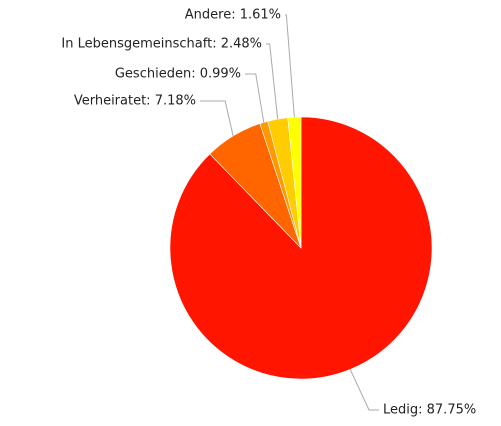 This screenshot has width=501, height=426. Describe the element at coordinates (294, 182) in the screenshot. I see `pie-slice` at that location.